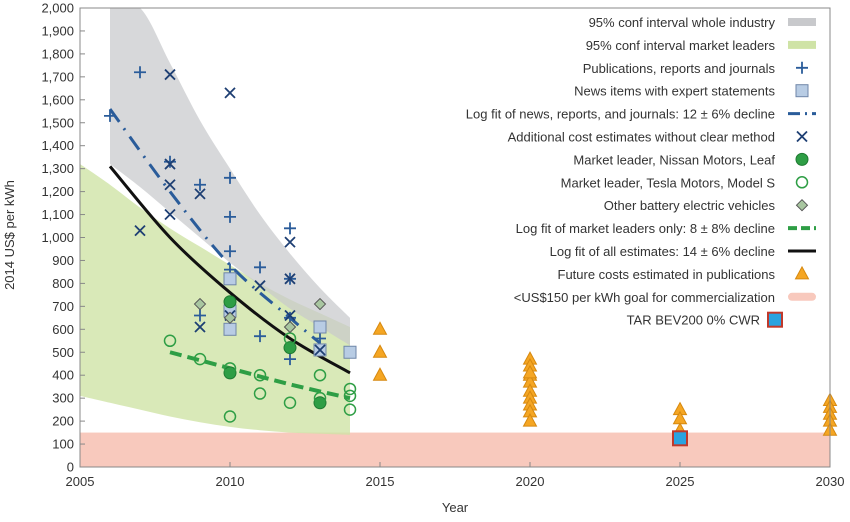  I want to click on x-axis-title: Year, so click(455, 507).